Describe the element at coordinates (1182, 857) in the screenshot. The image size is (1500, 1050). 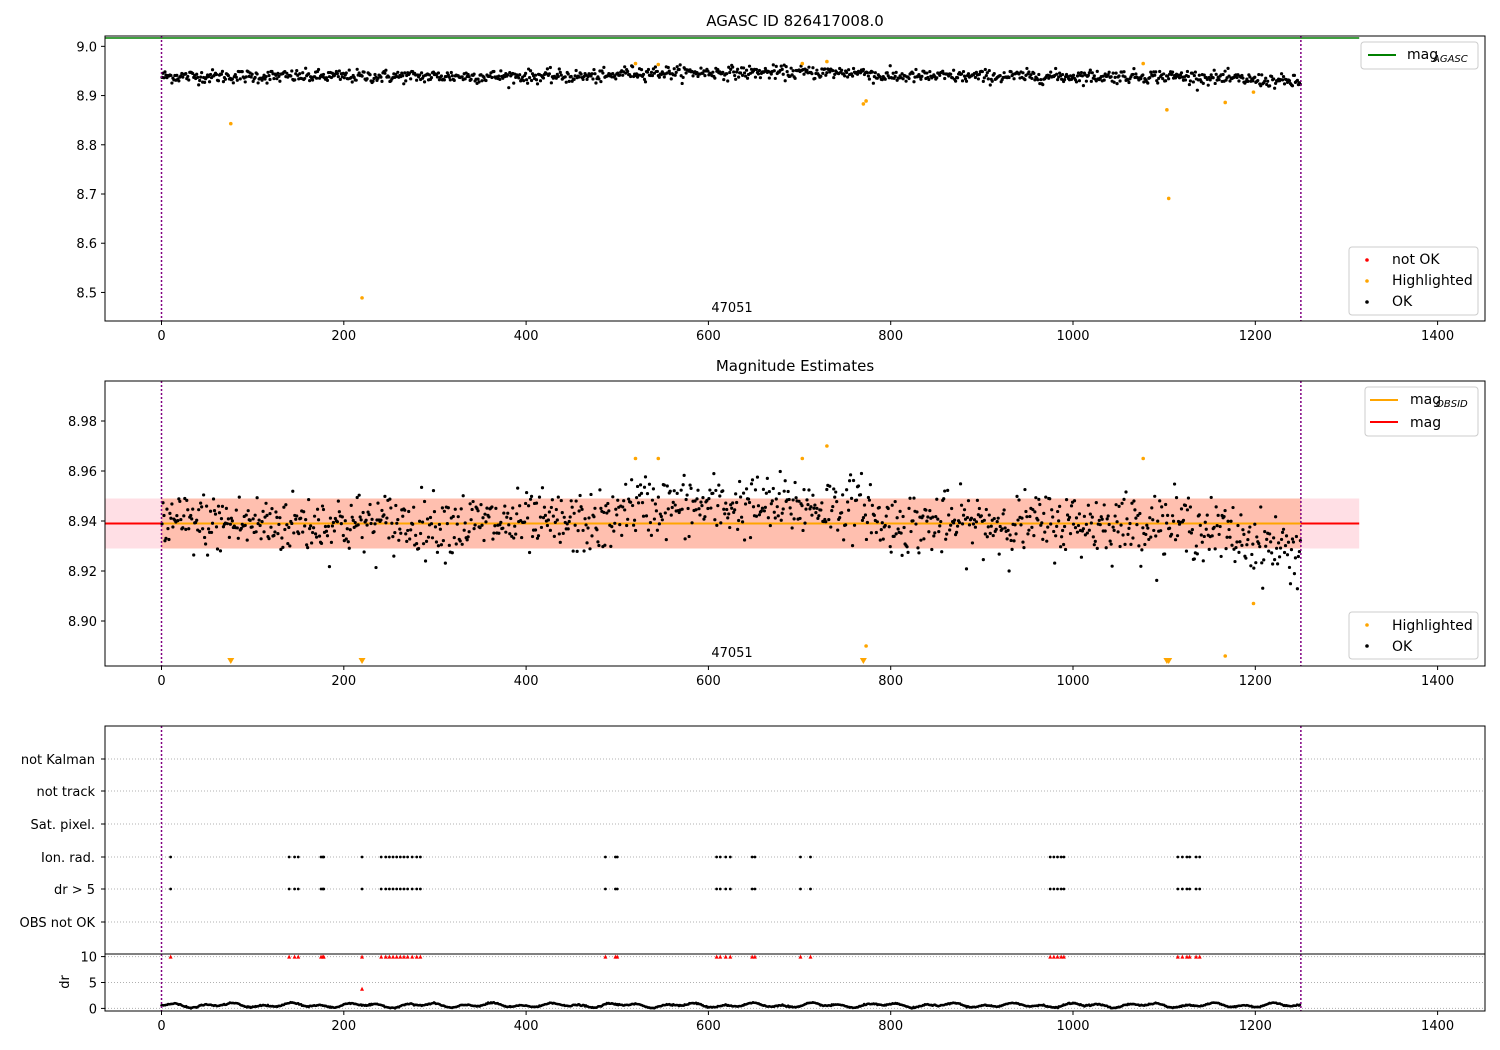
I see `flag-point` at that location.